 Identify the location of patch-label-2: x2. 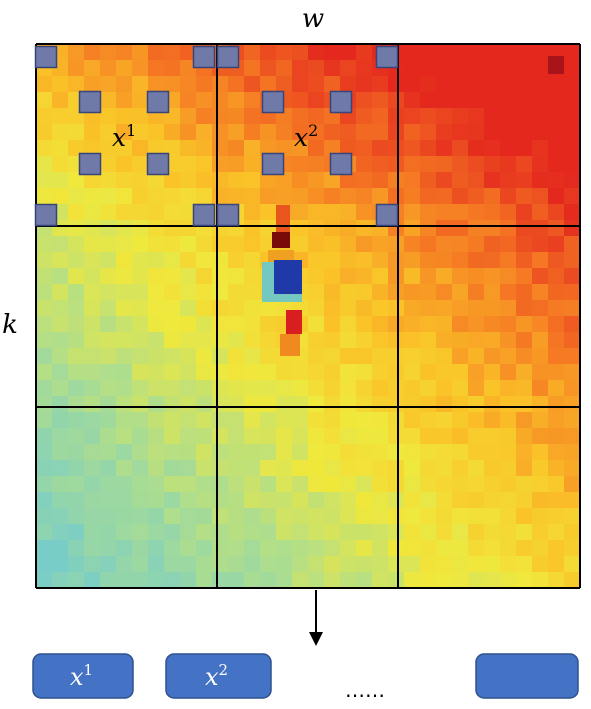
(306, 136).